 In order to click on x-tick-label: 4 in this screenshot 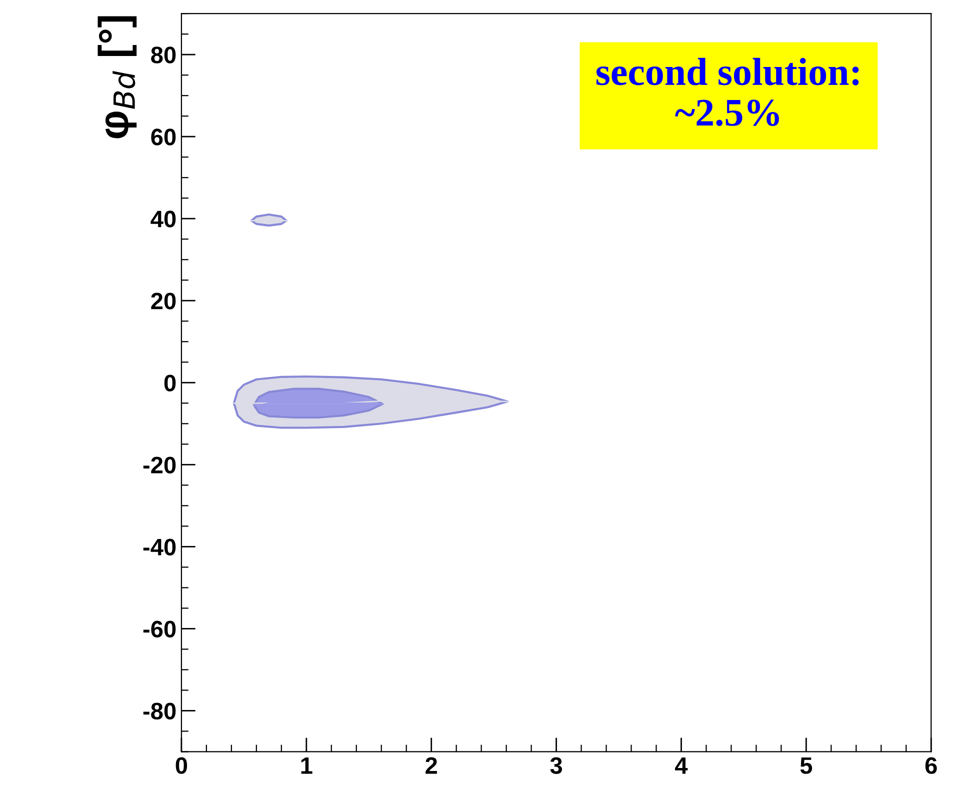, I will do `click(681, 765)`.